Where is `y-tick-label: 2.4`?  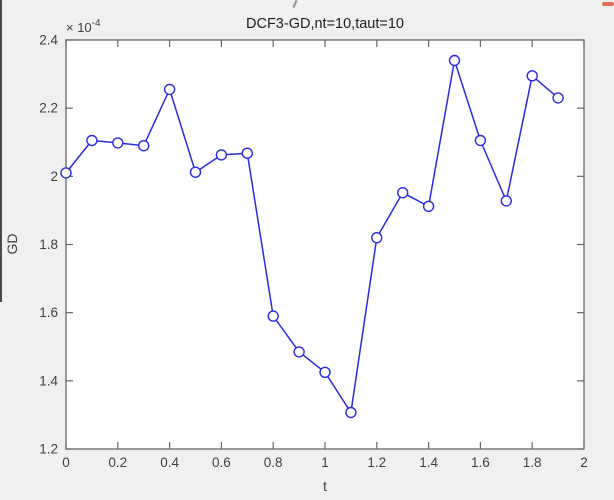
y-tick-label: 2.4 is located at coordinates (48, 40).